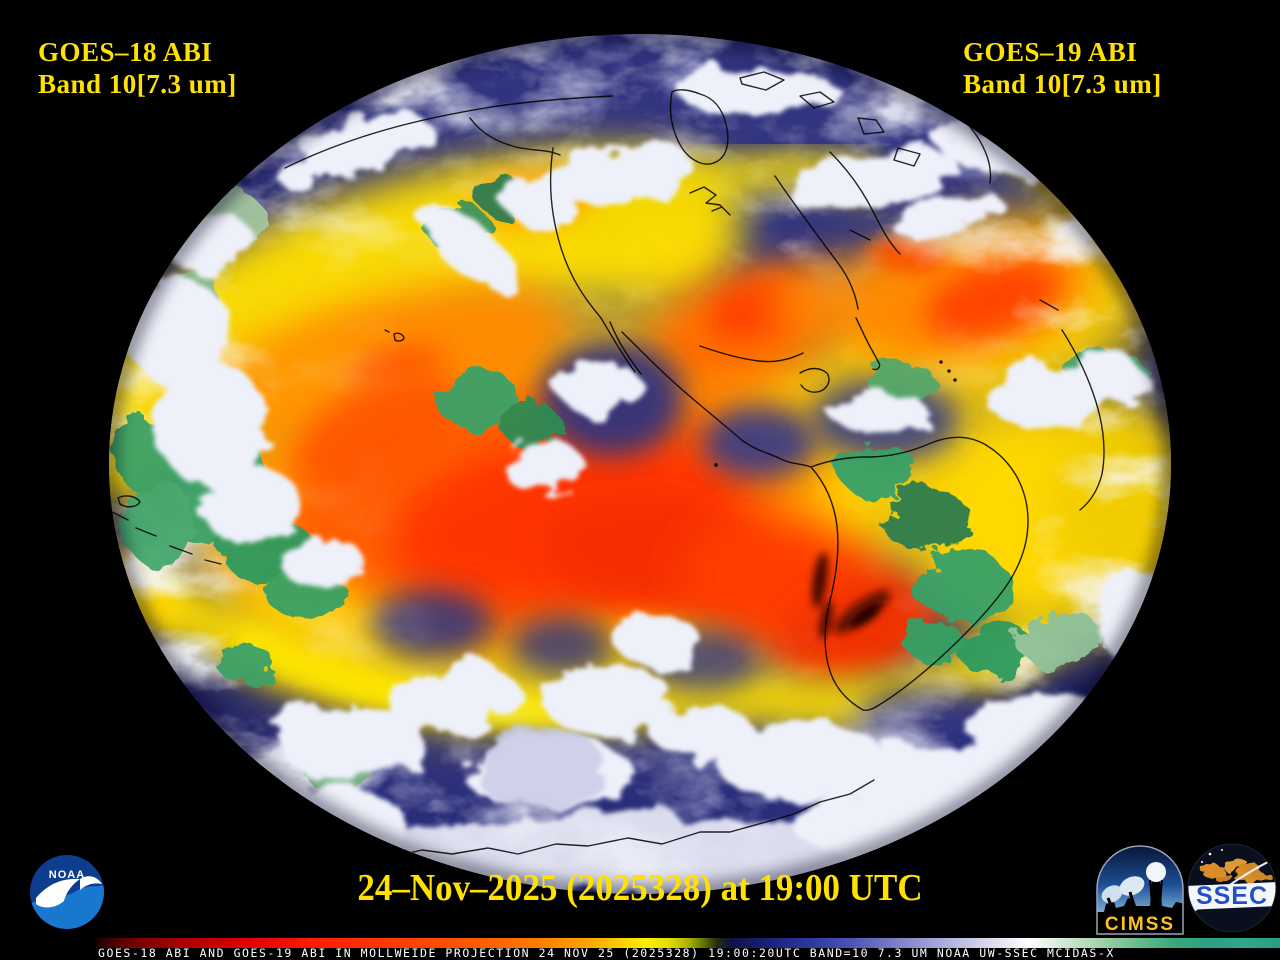 The height and width of the screenshot is (960, 1280). Describe the element at coordinates (1062, 84) in the screenshot. I see `goes19-label-line2: Band 10[7.3 um]` at that location.